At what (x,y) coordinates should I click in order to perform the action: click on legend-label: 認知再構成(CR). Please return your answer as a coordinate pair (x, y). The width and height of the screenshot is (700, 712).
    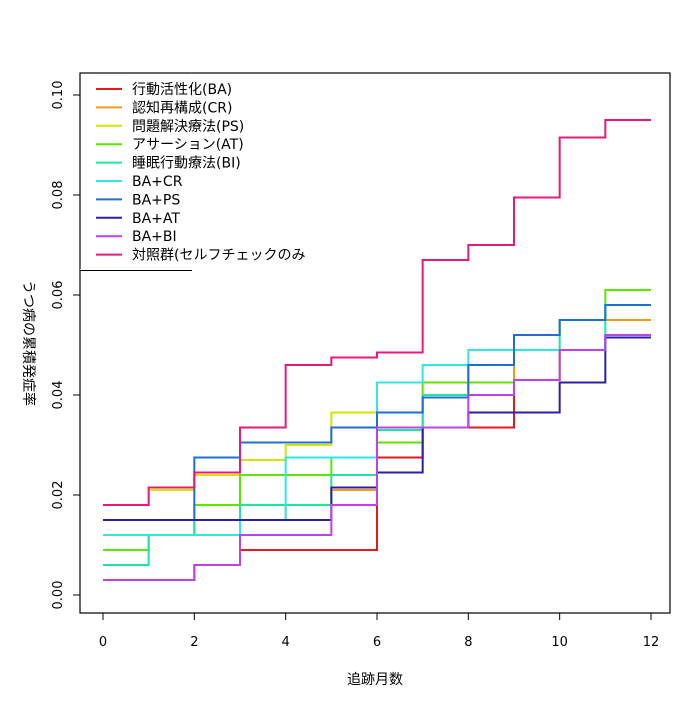
    Looking at the image, I should click on (182, 107).